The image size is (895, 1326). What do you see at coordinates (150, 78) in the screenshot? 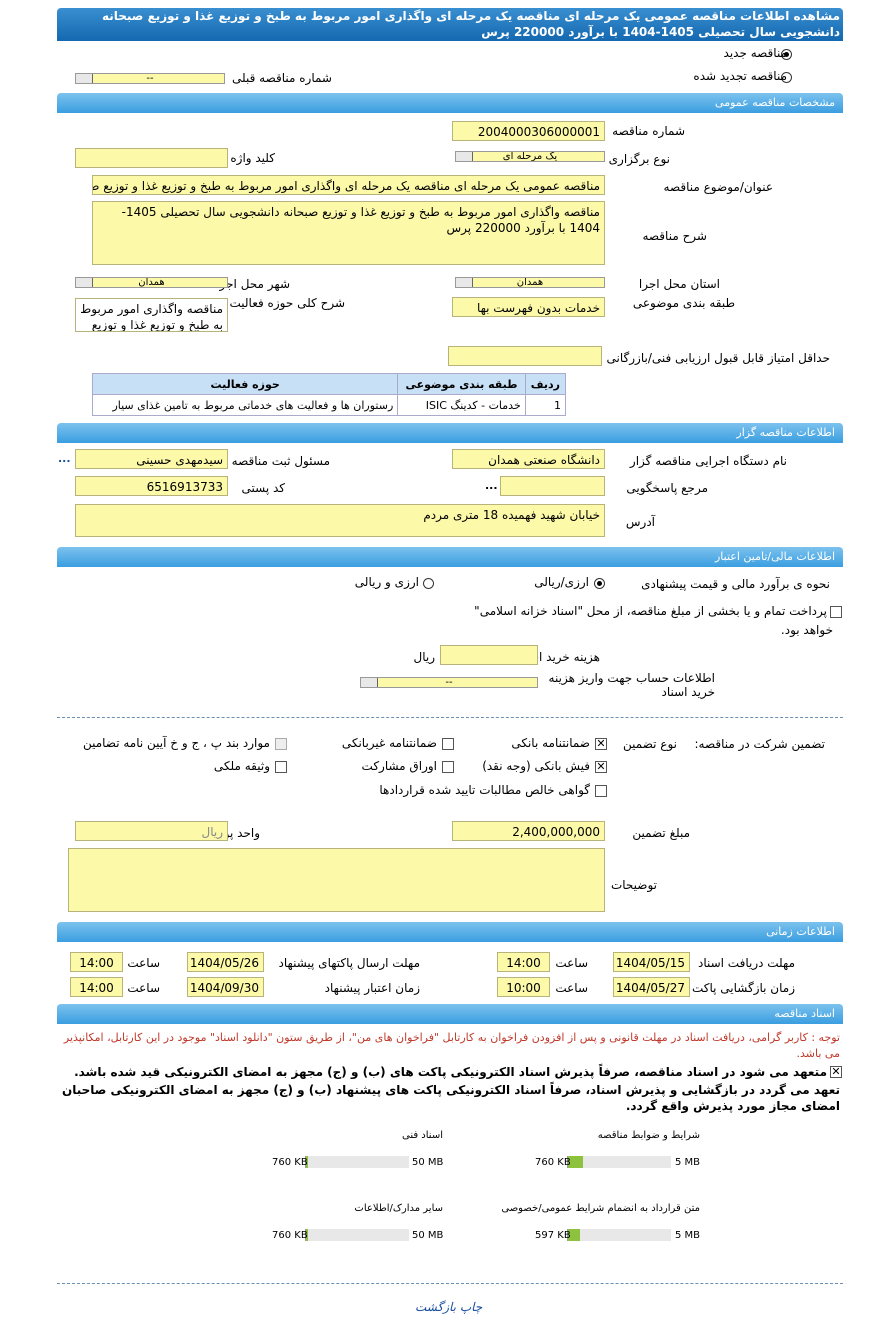
I see `prev-tender-select: --` at bounding box center [150, 78].